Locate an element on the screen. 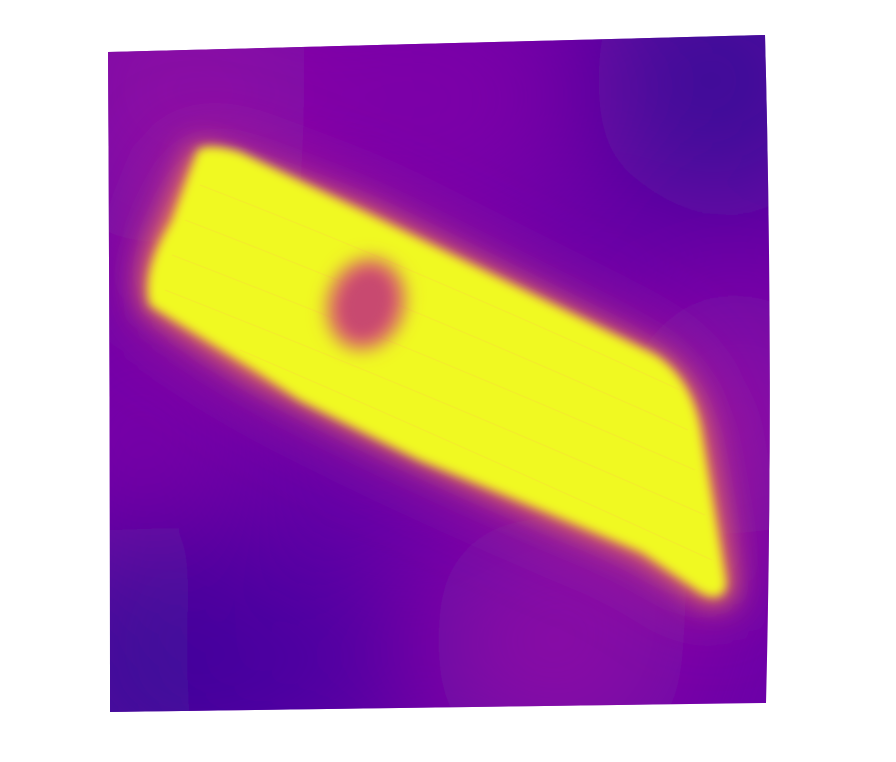  interior-hole-core is located at coordinates (366, 304).